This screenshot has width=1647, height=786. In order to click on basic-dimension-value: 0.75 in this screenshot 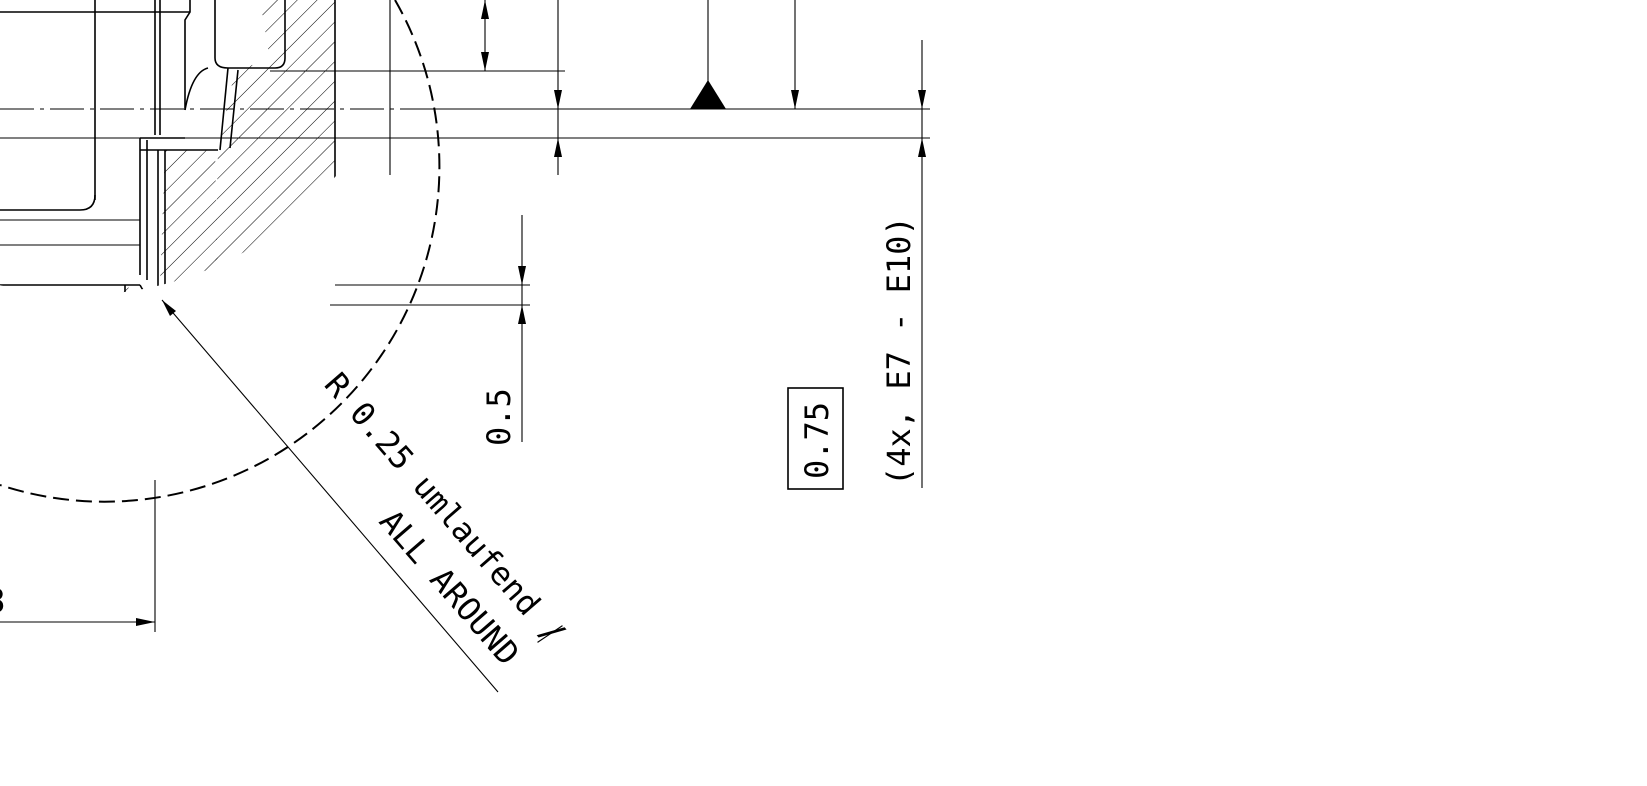, I will do `click(817, 440)`.